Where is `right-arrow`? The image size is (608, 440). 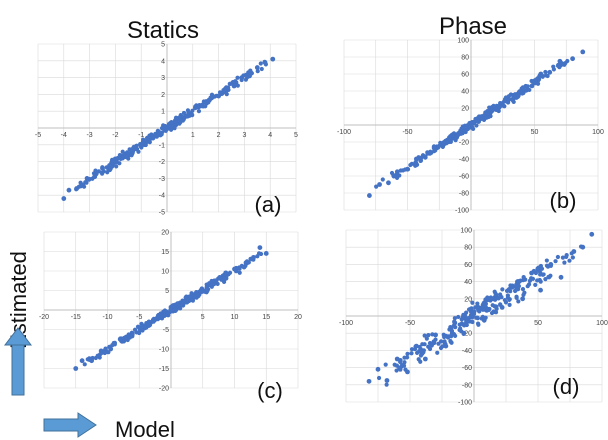
right-arrow is located at coordinates (70, 425).